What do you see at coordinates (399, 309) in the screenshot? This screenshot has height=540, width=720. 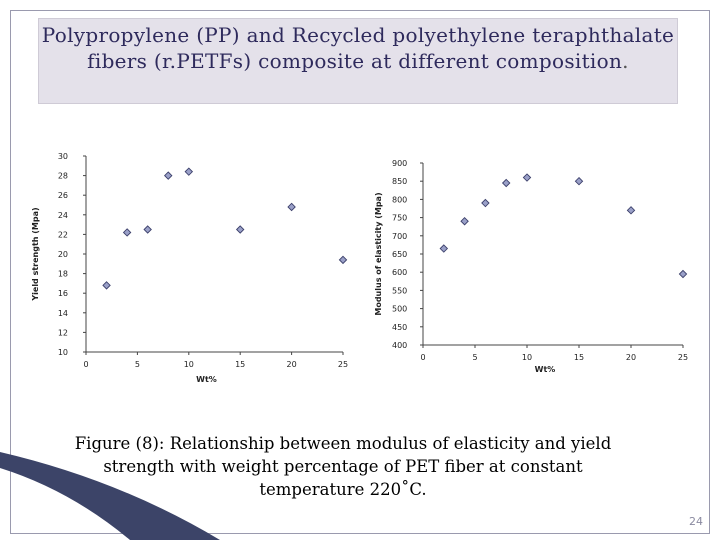 I see `modulus-y-tick-label: 500` at bounding box center [399, 309].